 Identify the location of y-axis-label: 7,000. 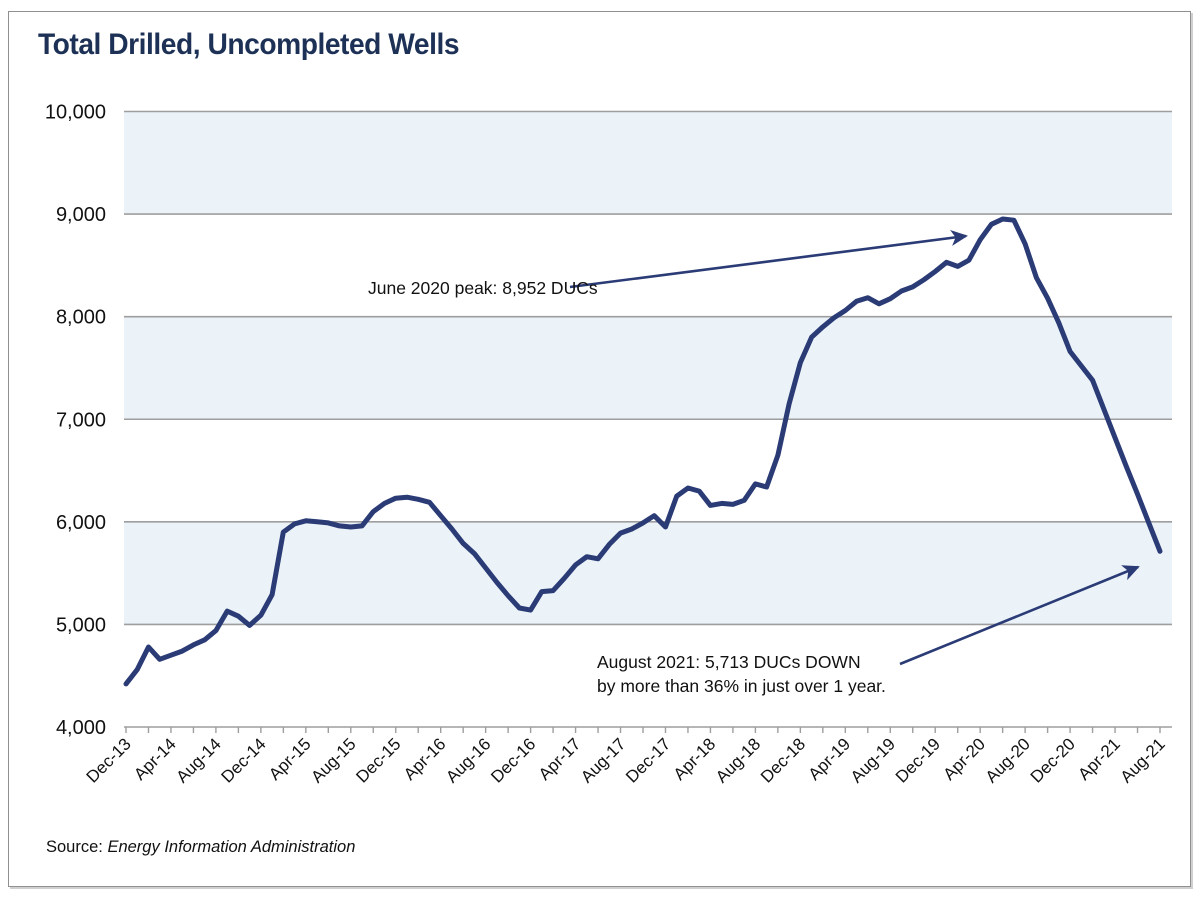
(81, 420).